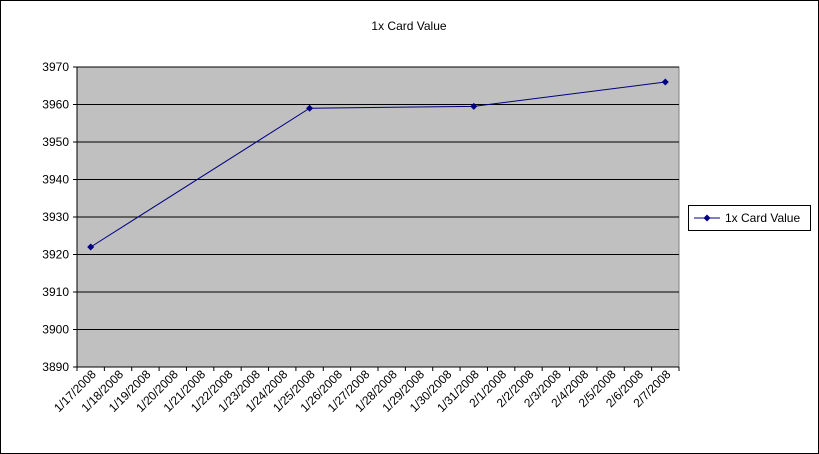 This screenshot has width=819, height=454. Describe the element at coordinates (55, 217) in the screenshot. I see `y-tick-label: 3930` at that location.